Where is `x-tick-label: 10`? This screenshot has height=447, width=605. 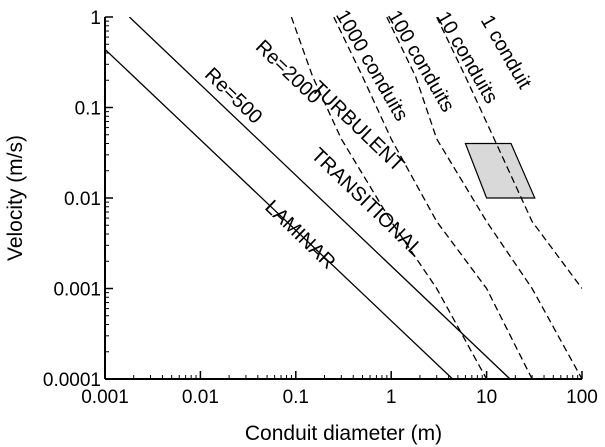 x-tick-label: 10 is located at coordinates (486, 397).